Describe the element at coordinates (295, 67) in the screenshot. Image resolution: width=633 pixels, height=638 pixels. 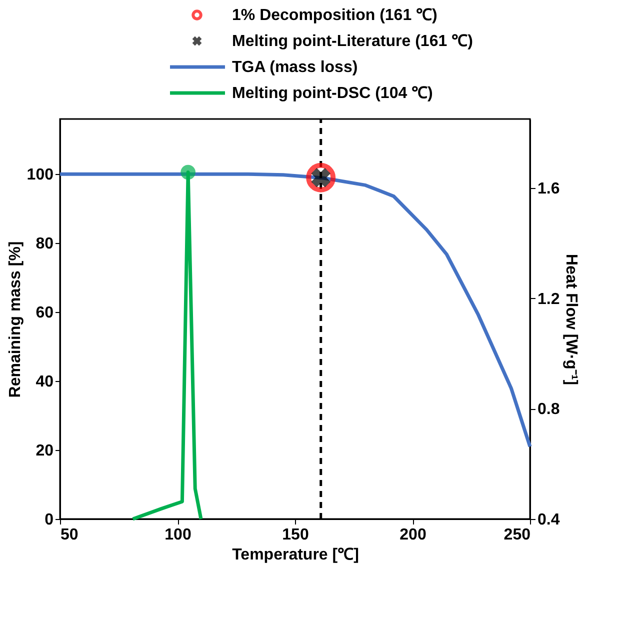
I see `legend-label: TGA (mass loss)` at that location.